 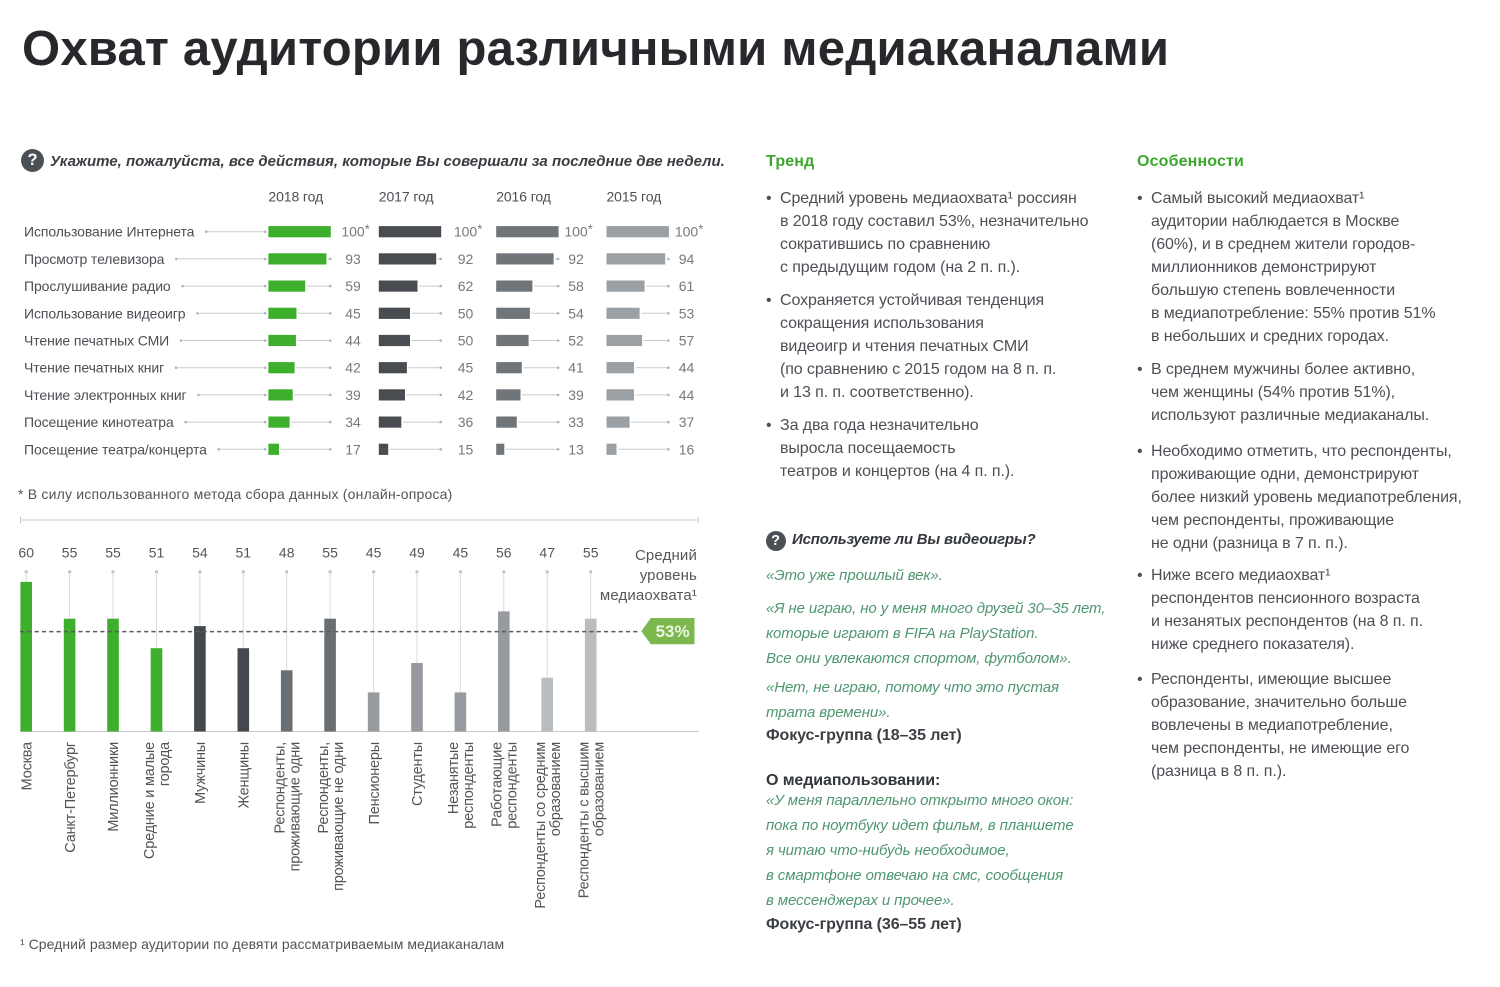 I want to click on svg-text: Работающие, so click(x=498, y=784).